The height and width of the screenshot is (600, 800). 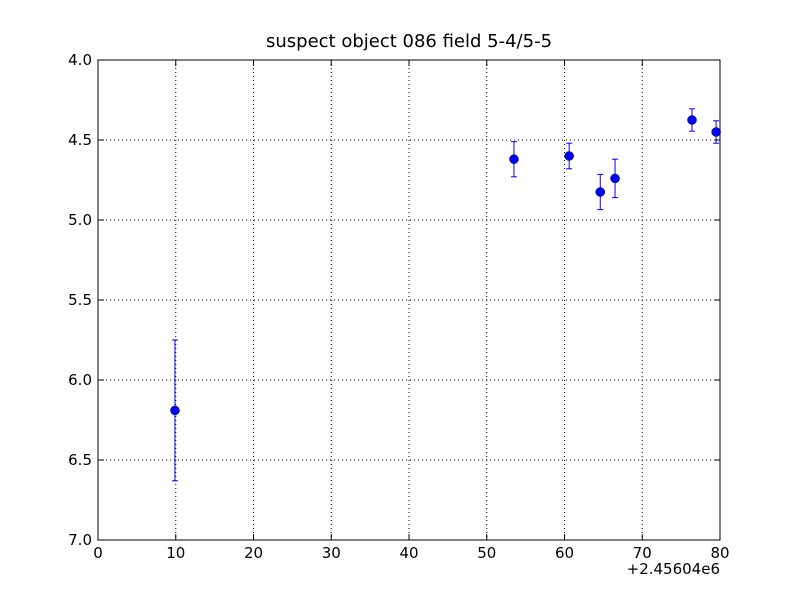 I want to click on y-tick-label: 5.5, so click(x=80, y=300).